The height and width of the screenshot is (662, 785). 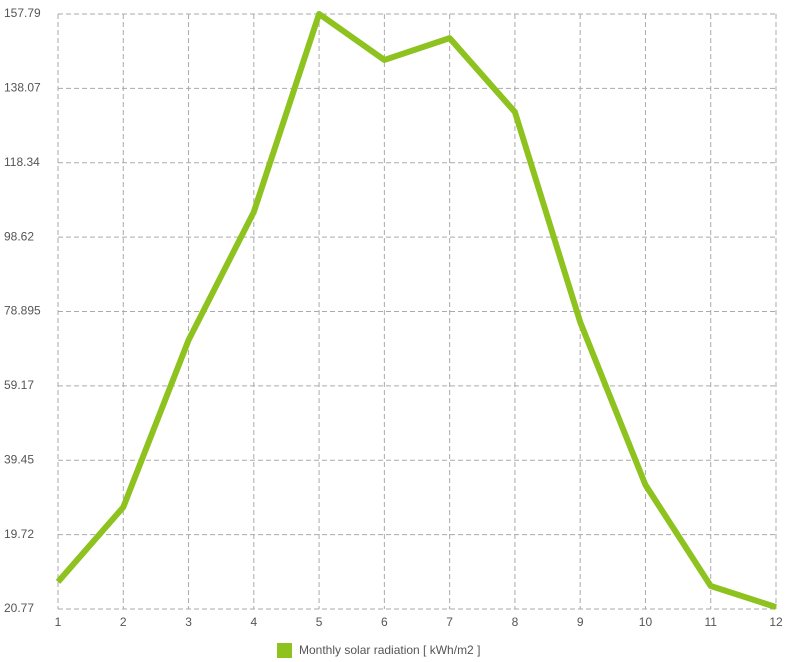 What do you see at coordinates (389, 650) in the screenshot?
I see `legend-label: Monthly solar radiation [ kWh/m2 ]` at bounding box center [389, 650].